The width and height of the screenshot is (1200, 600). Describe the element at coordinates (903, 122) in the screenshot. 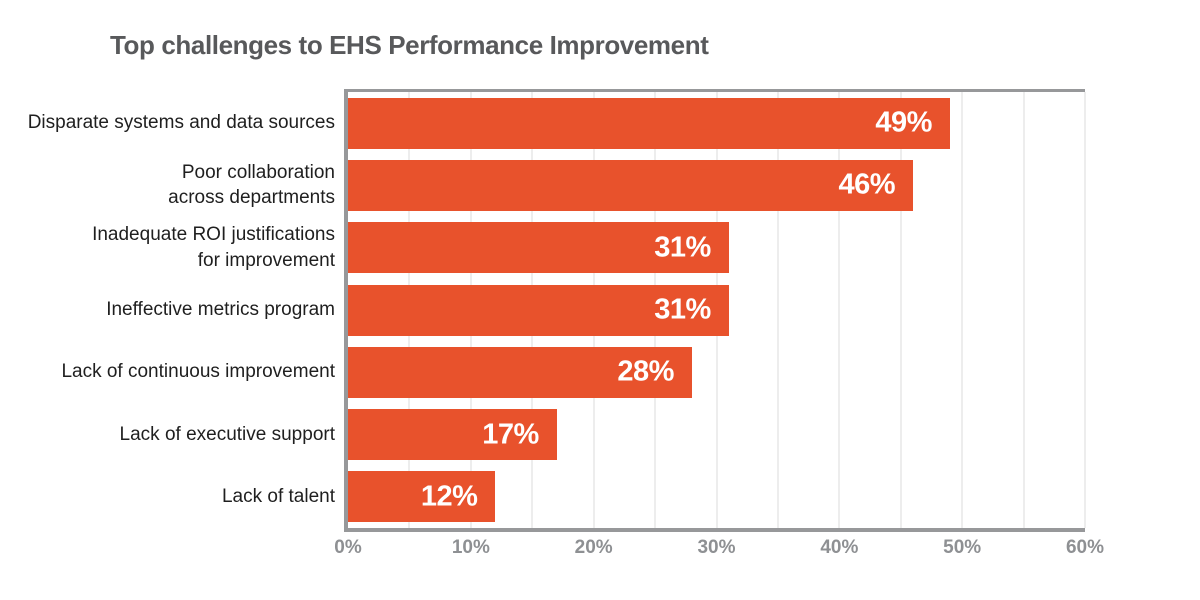

I see `bar-value-label: 49%` at that location.